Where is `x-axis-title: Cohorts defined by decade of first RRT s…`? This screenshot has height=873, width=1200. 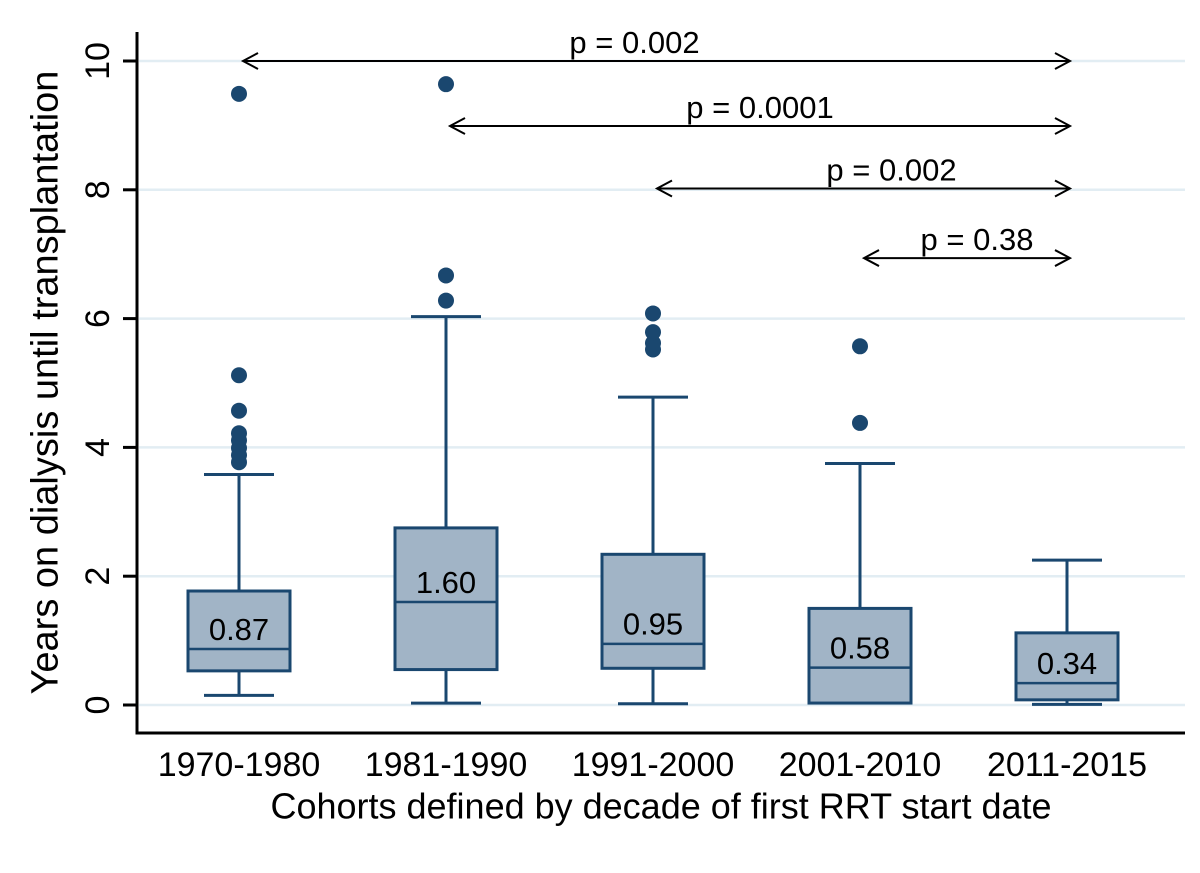 x-axis-title: Cohorts defined by decade of first RRT s… is located at coordinates (660, 806).